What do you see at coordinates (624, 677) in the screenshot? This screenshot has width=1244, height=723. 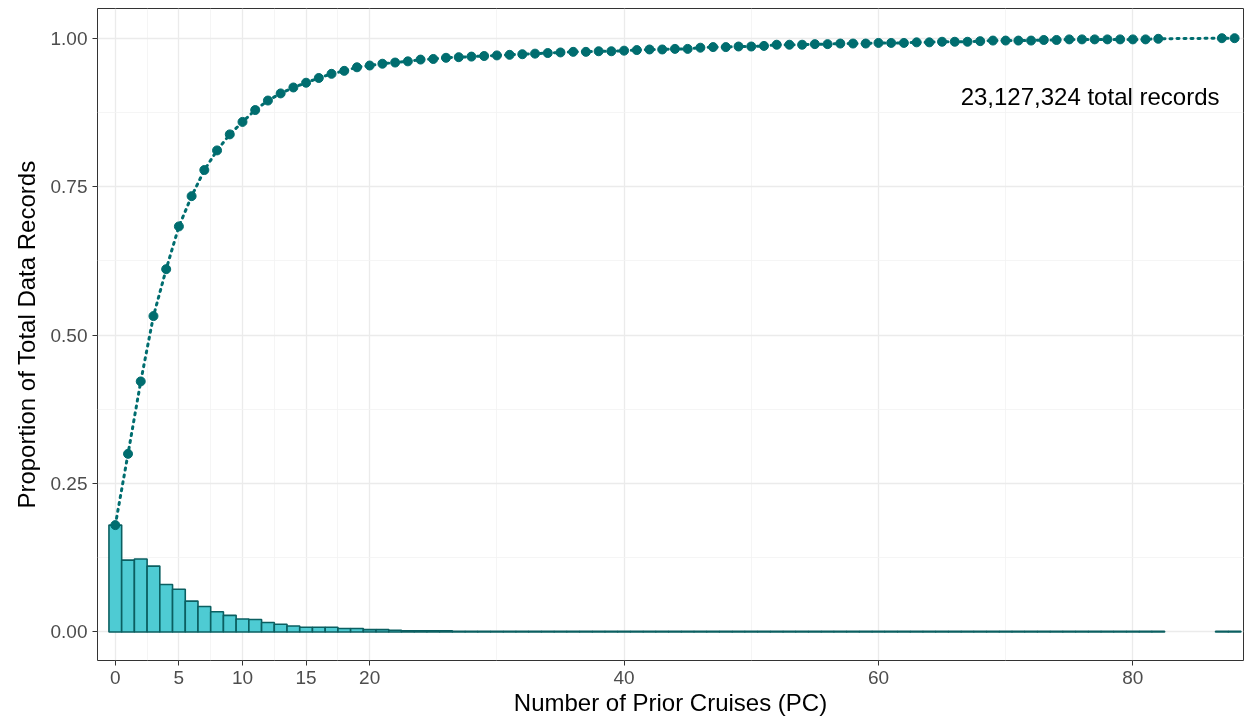 I see `x-tick-label: 40` at bounding box center [624, 677].